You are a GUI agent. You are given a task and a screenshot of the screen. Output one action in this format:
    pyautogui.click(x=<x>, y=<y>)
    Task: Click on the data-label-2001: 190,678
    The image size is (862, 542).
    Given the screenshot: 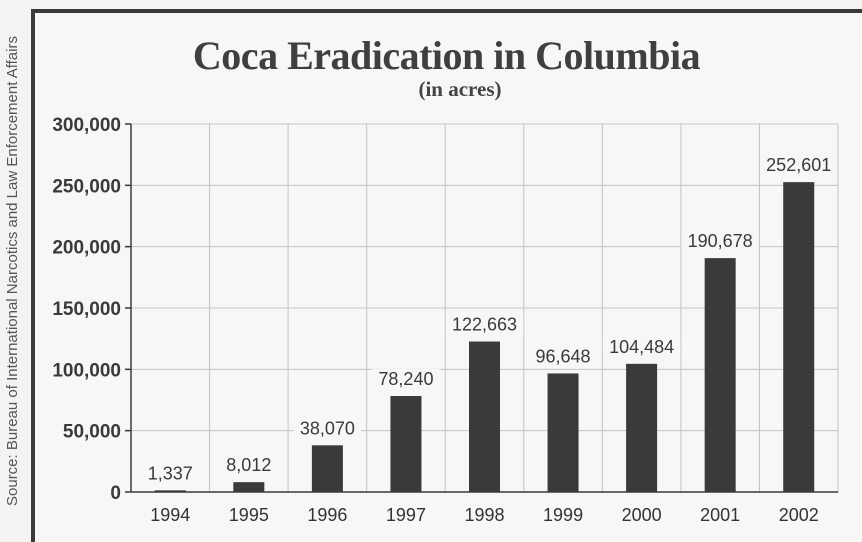 What is the action you would take?
    pyautogui.click(x=720, y=241)
    